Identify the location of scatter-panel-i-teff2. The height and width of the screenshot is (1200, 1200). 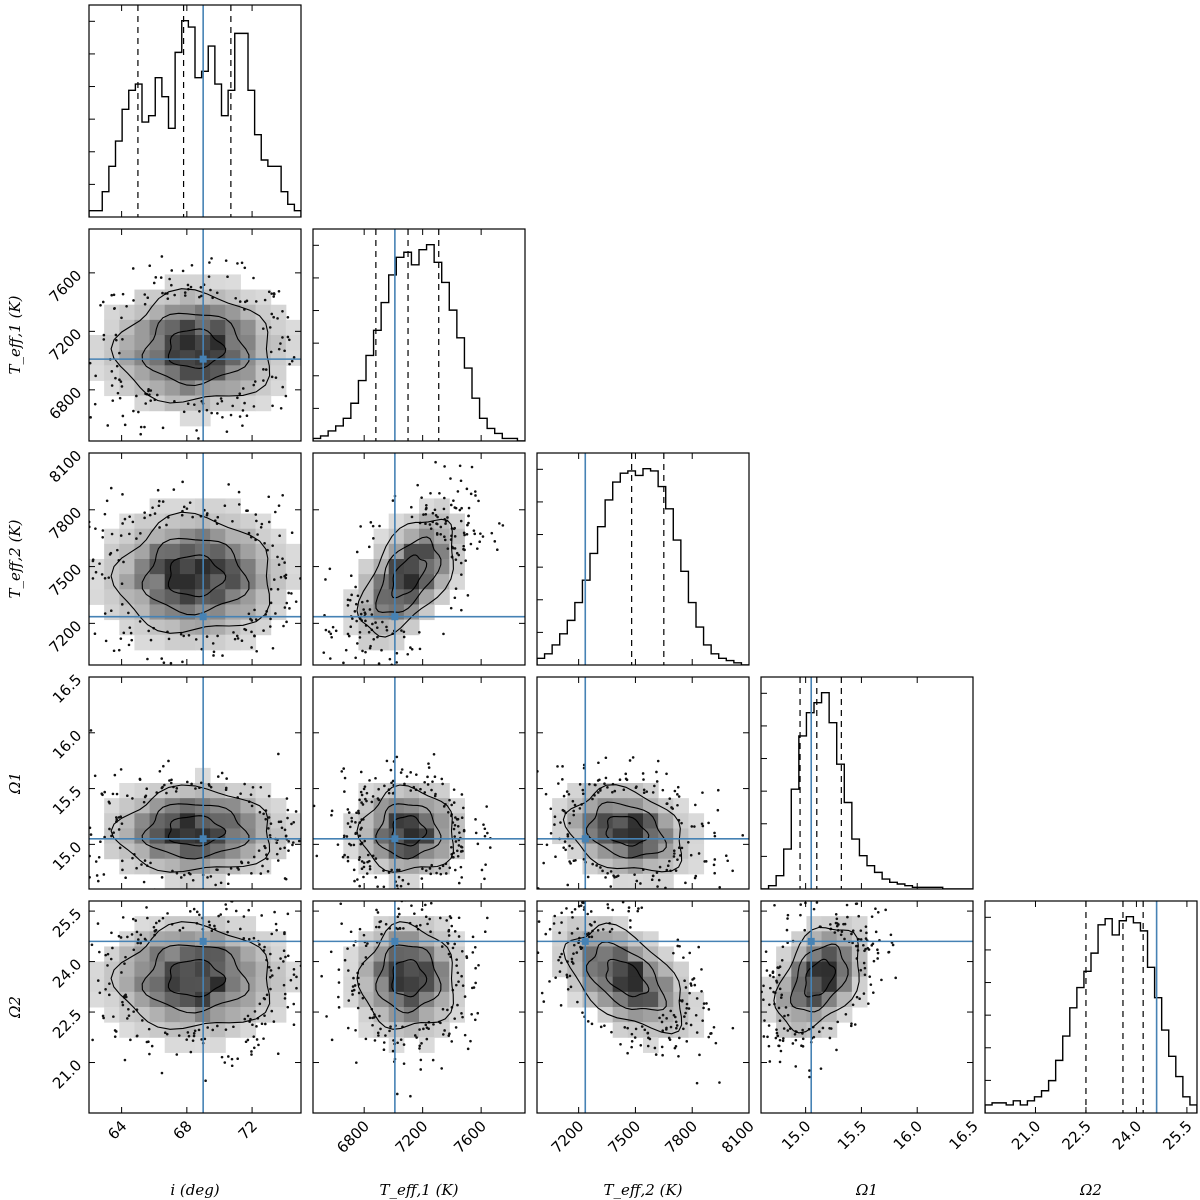
(195, 559).